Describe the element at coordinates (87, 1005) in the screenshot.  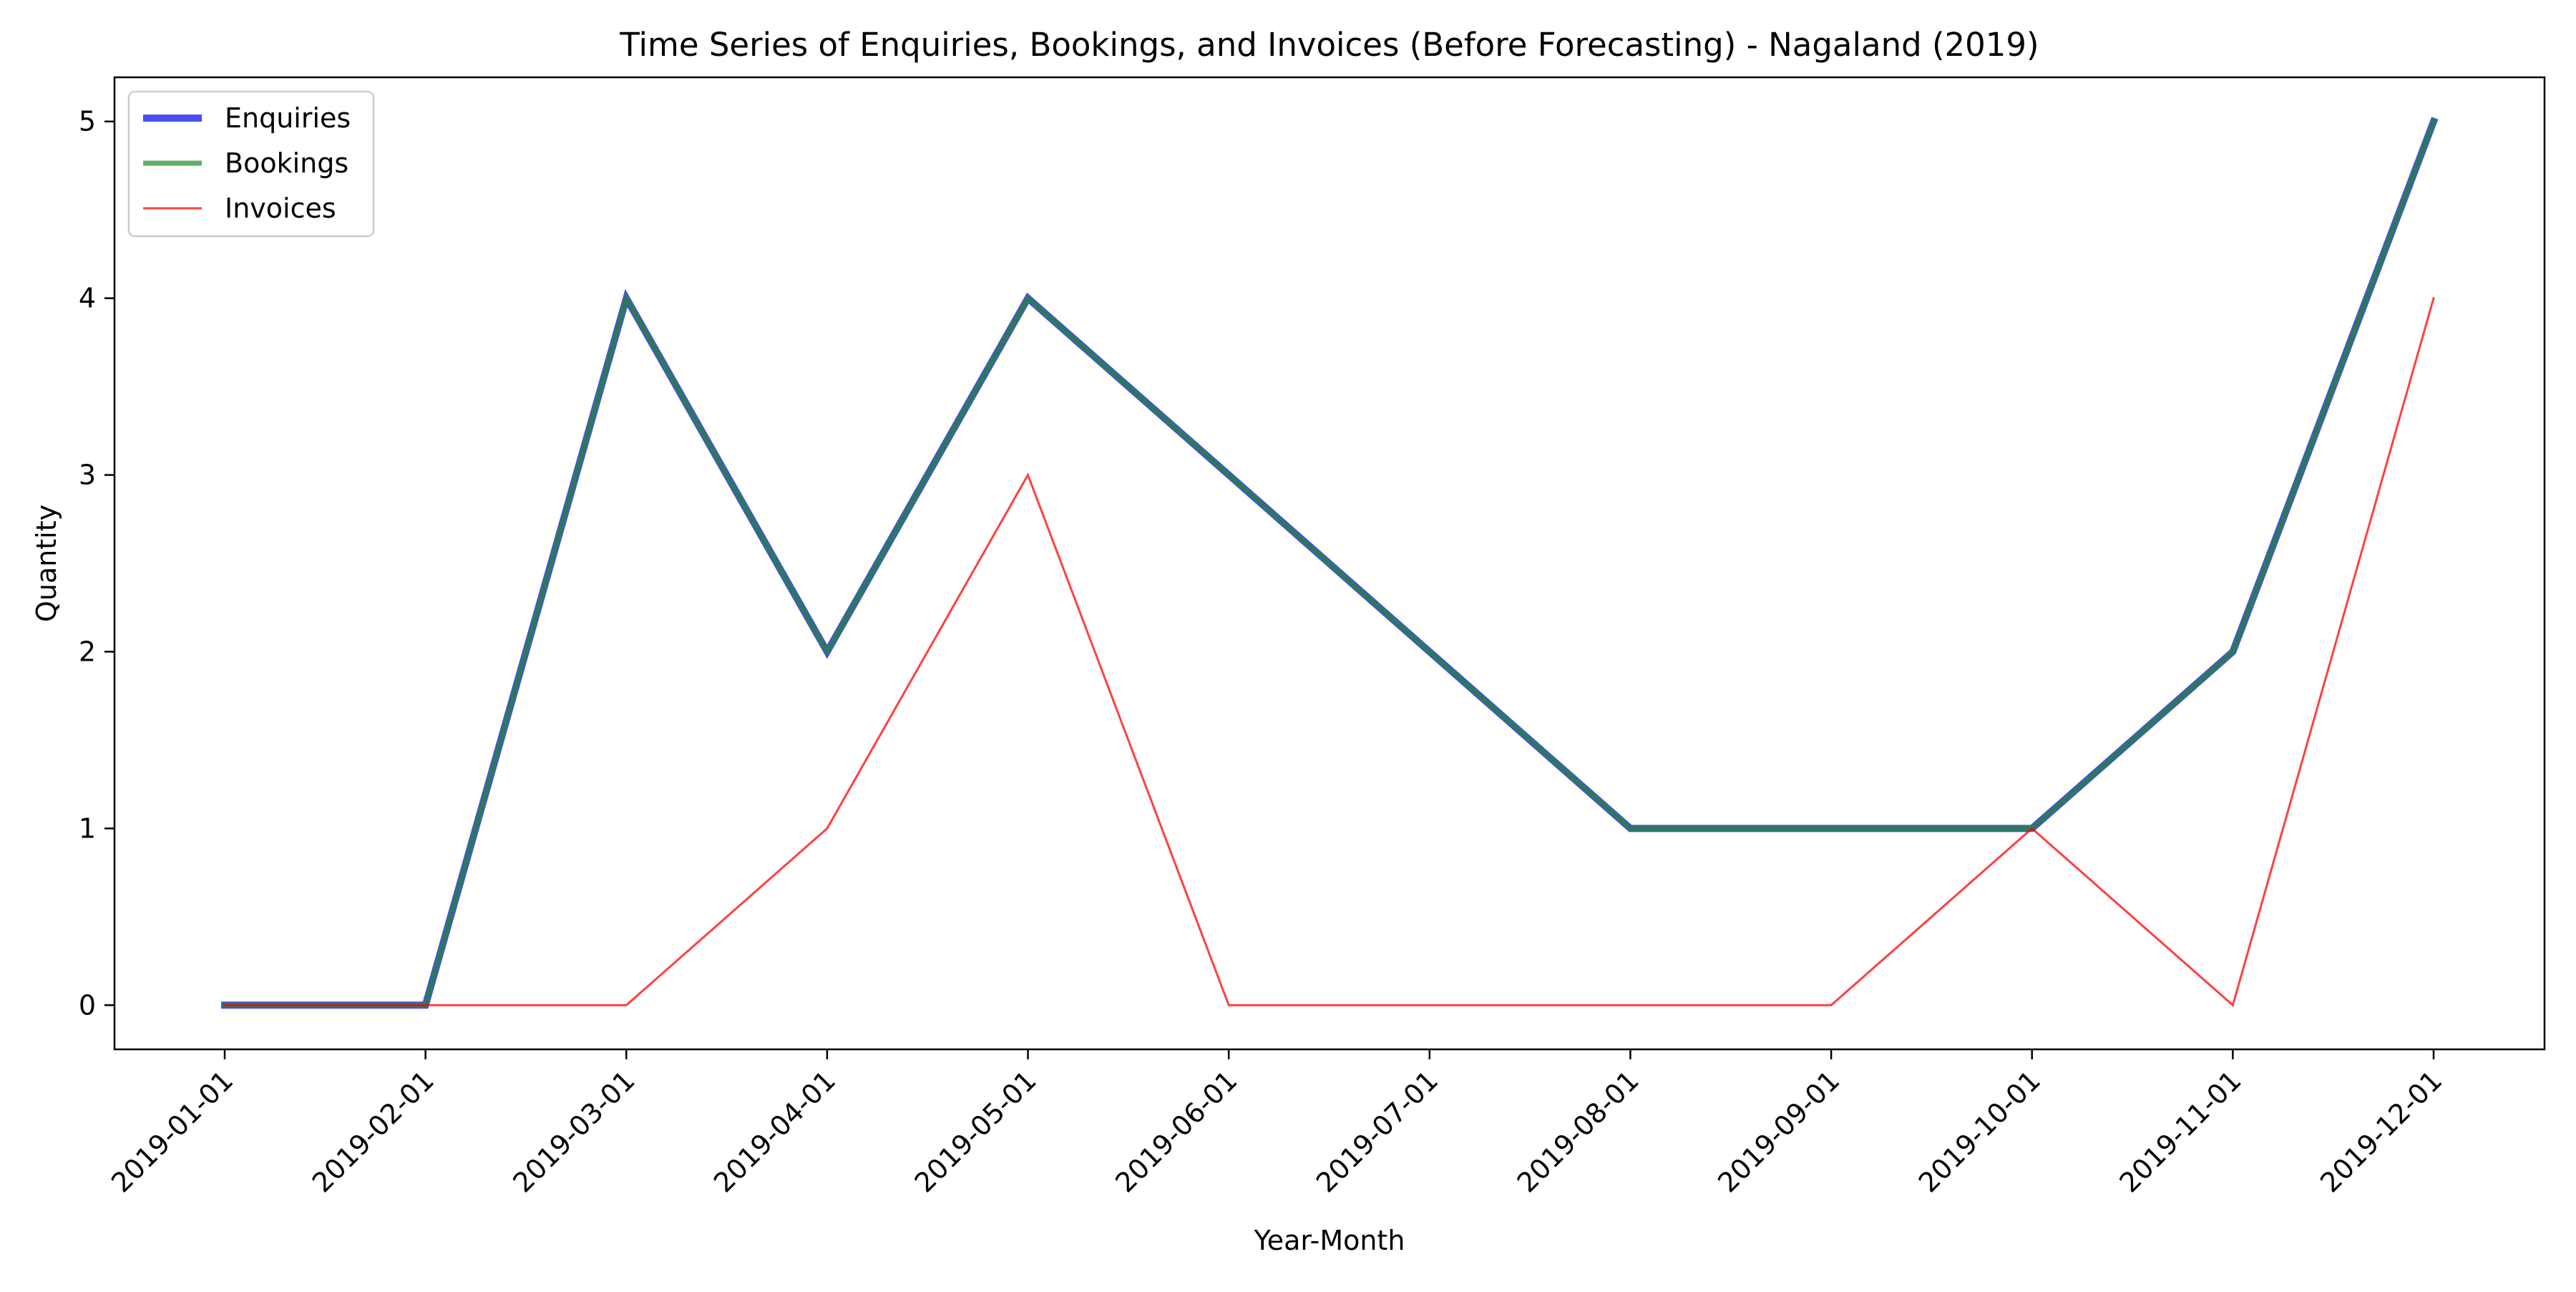
I see `y-tick-label: 0` at that location.